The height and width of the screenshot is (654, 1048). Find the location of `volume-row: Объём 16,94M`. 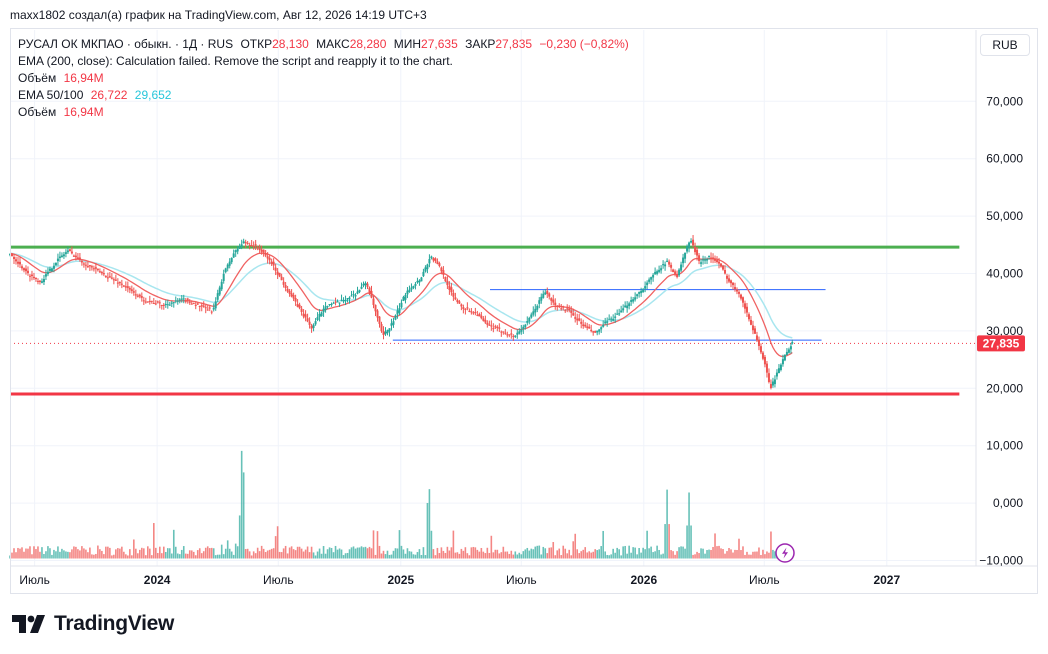

volume-row: Объём 16,94M is located at coordinates (323, 78).